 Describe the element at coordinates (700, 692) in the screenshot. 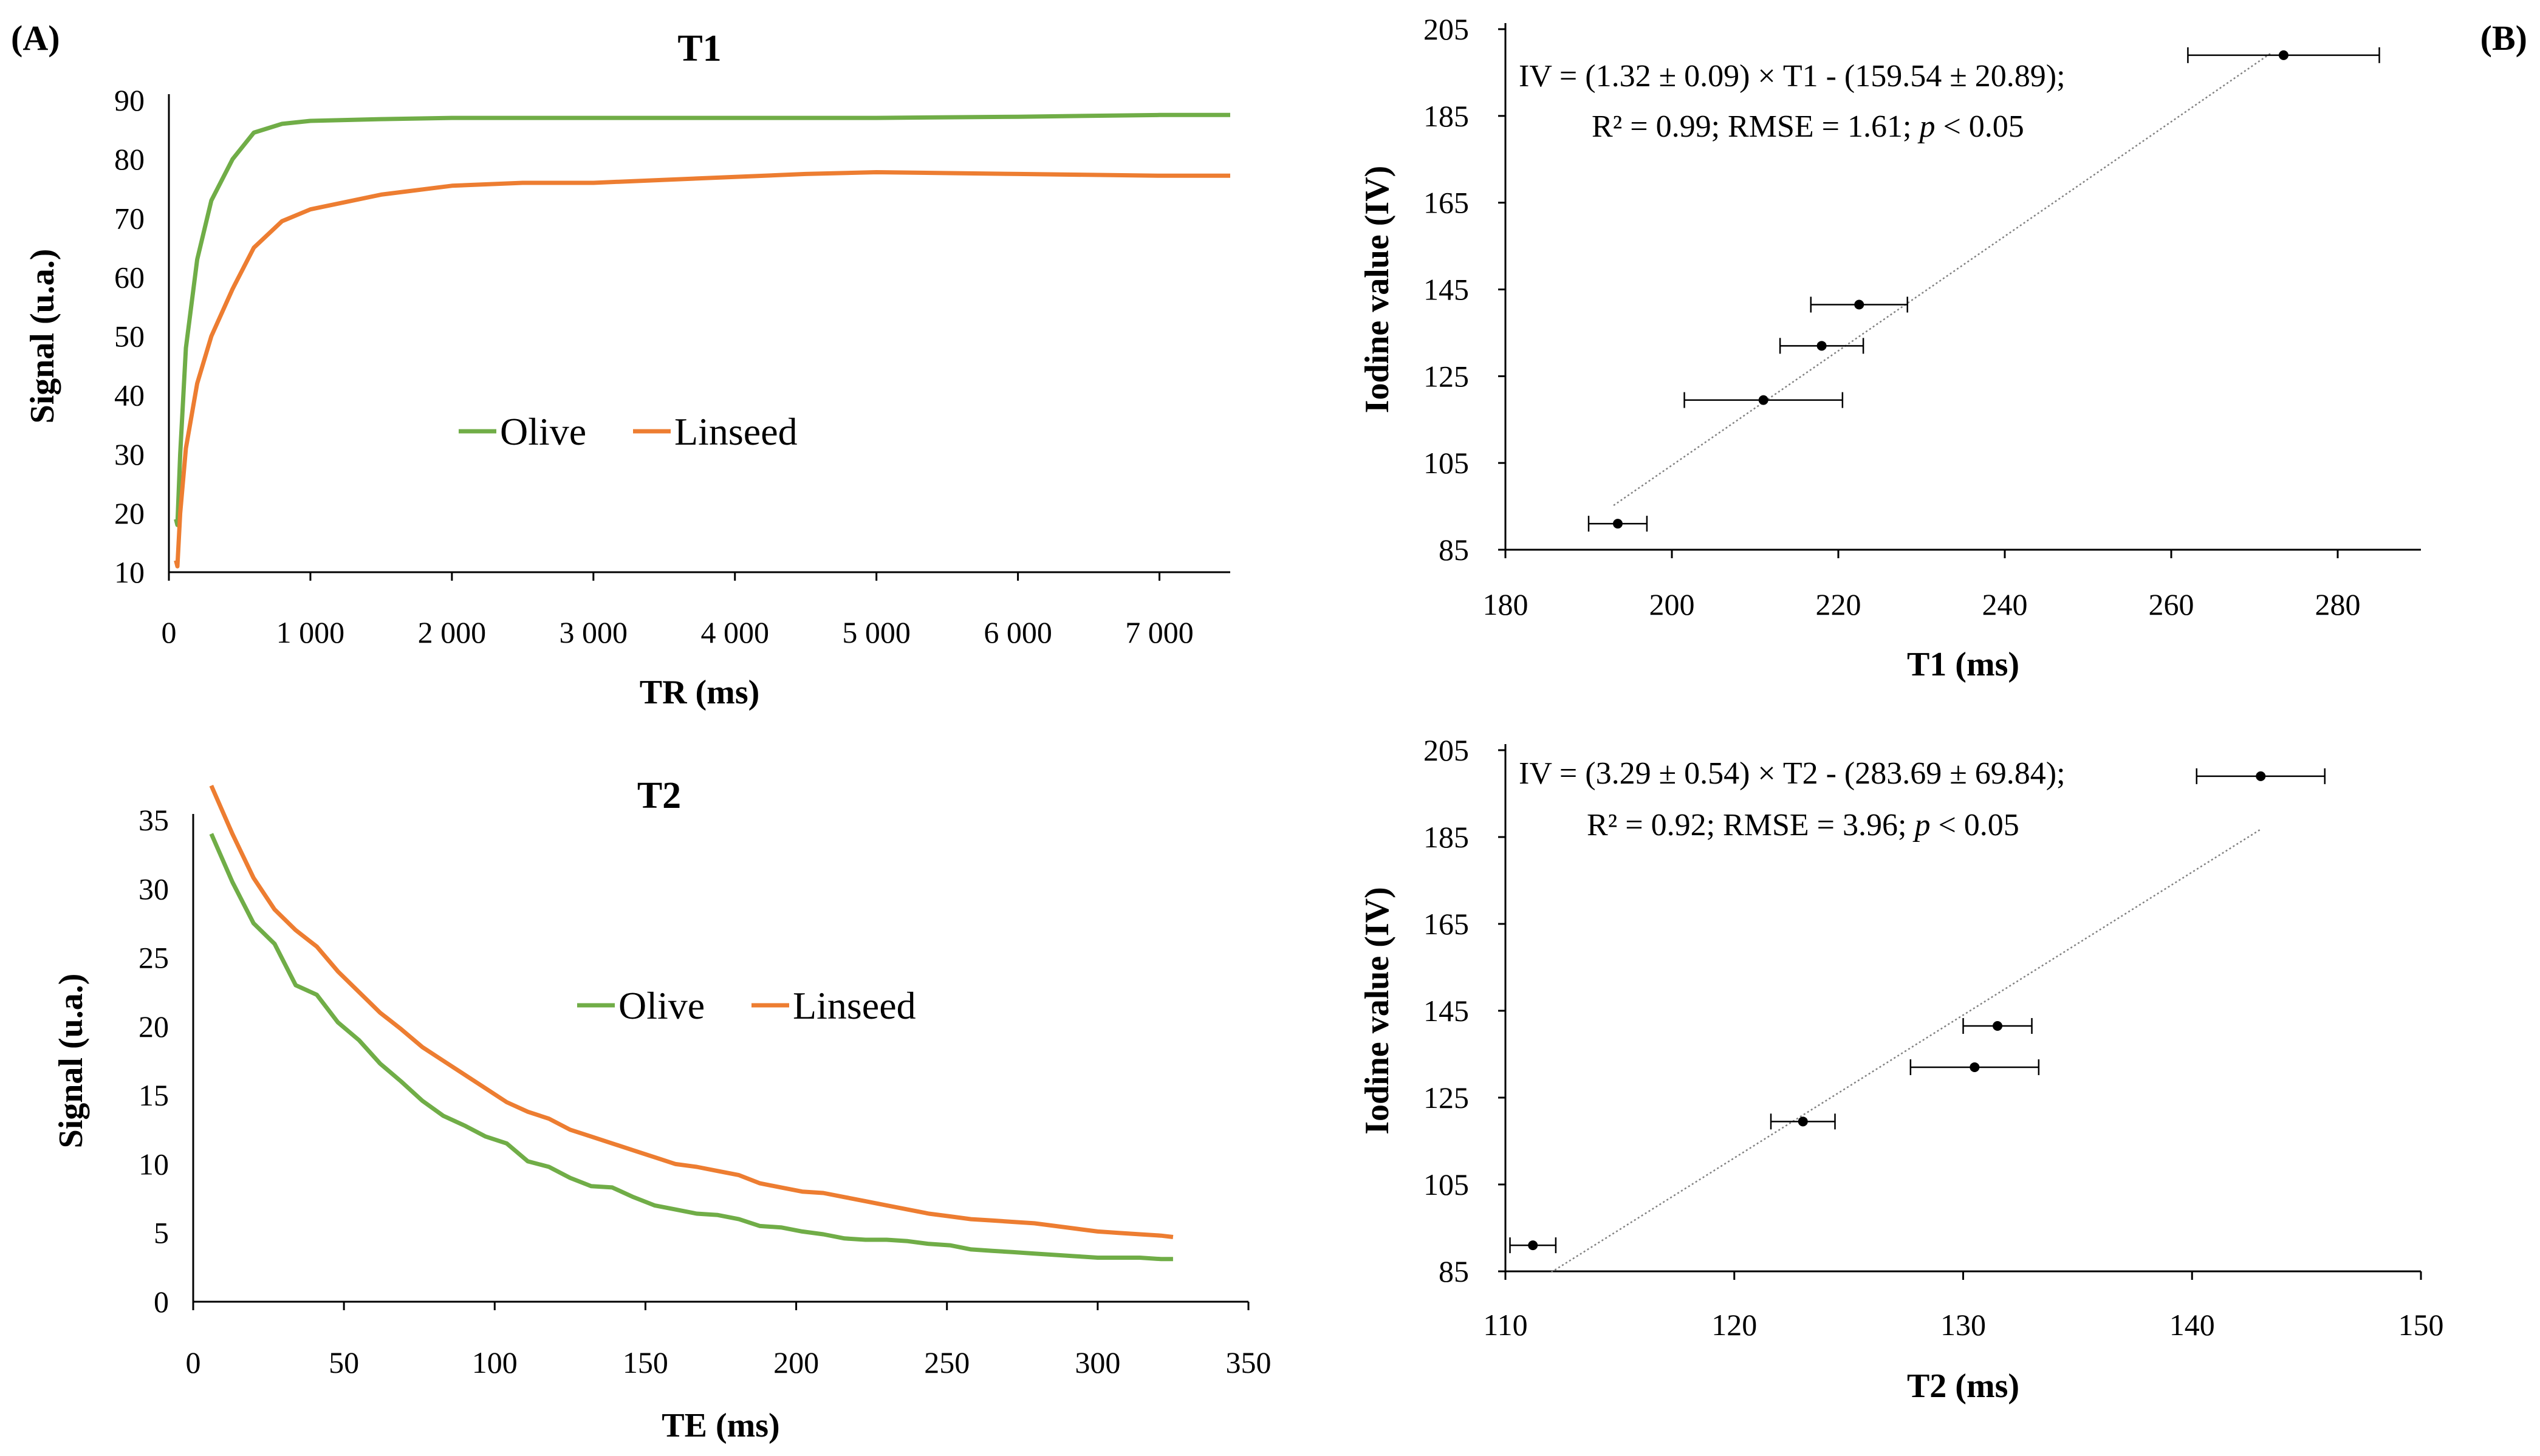

I see `x-axis-label: TR (ms)` at that location.